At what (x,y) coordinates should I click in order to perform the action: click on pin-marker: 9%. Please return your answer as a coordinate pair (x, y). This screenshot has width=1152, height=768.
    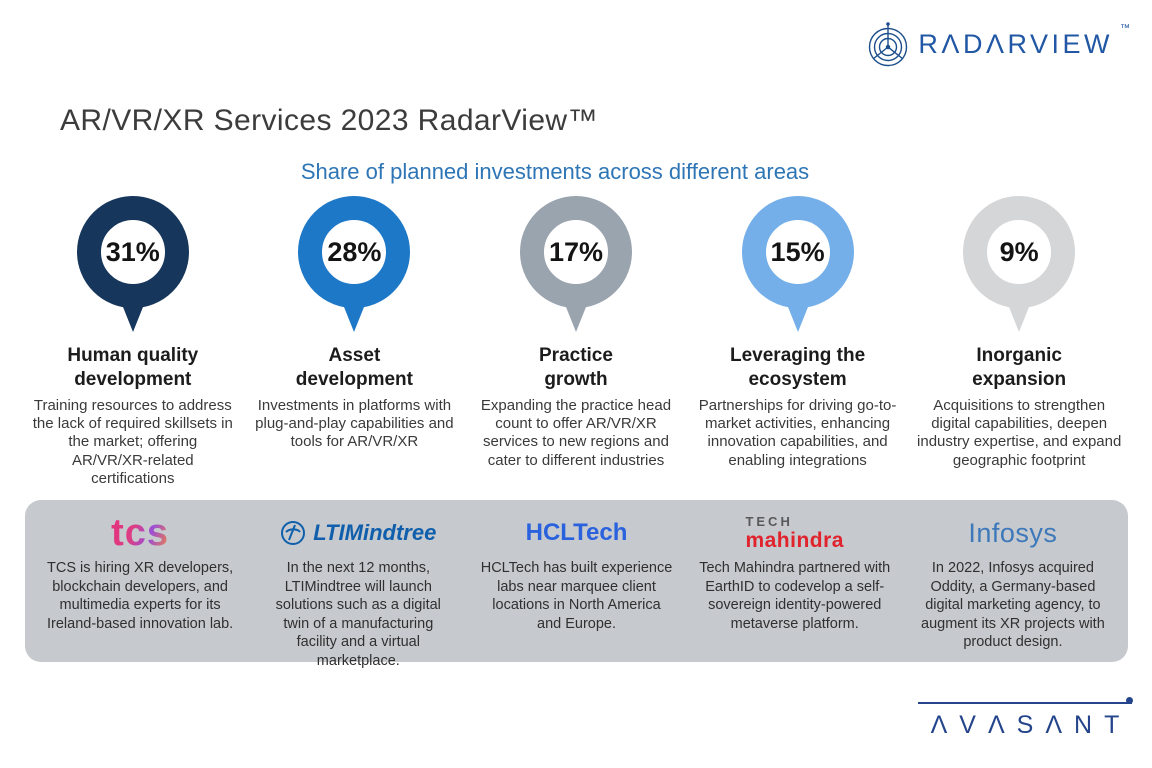
    Looking at the image, I should click on (1019, 264).